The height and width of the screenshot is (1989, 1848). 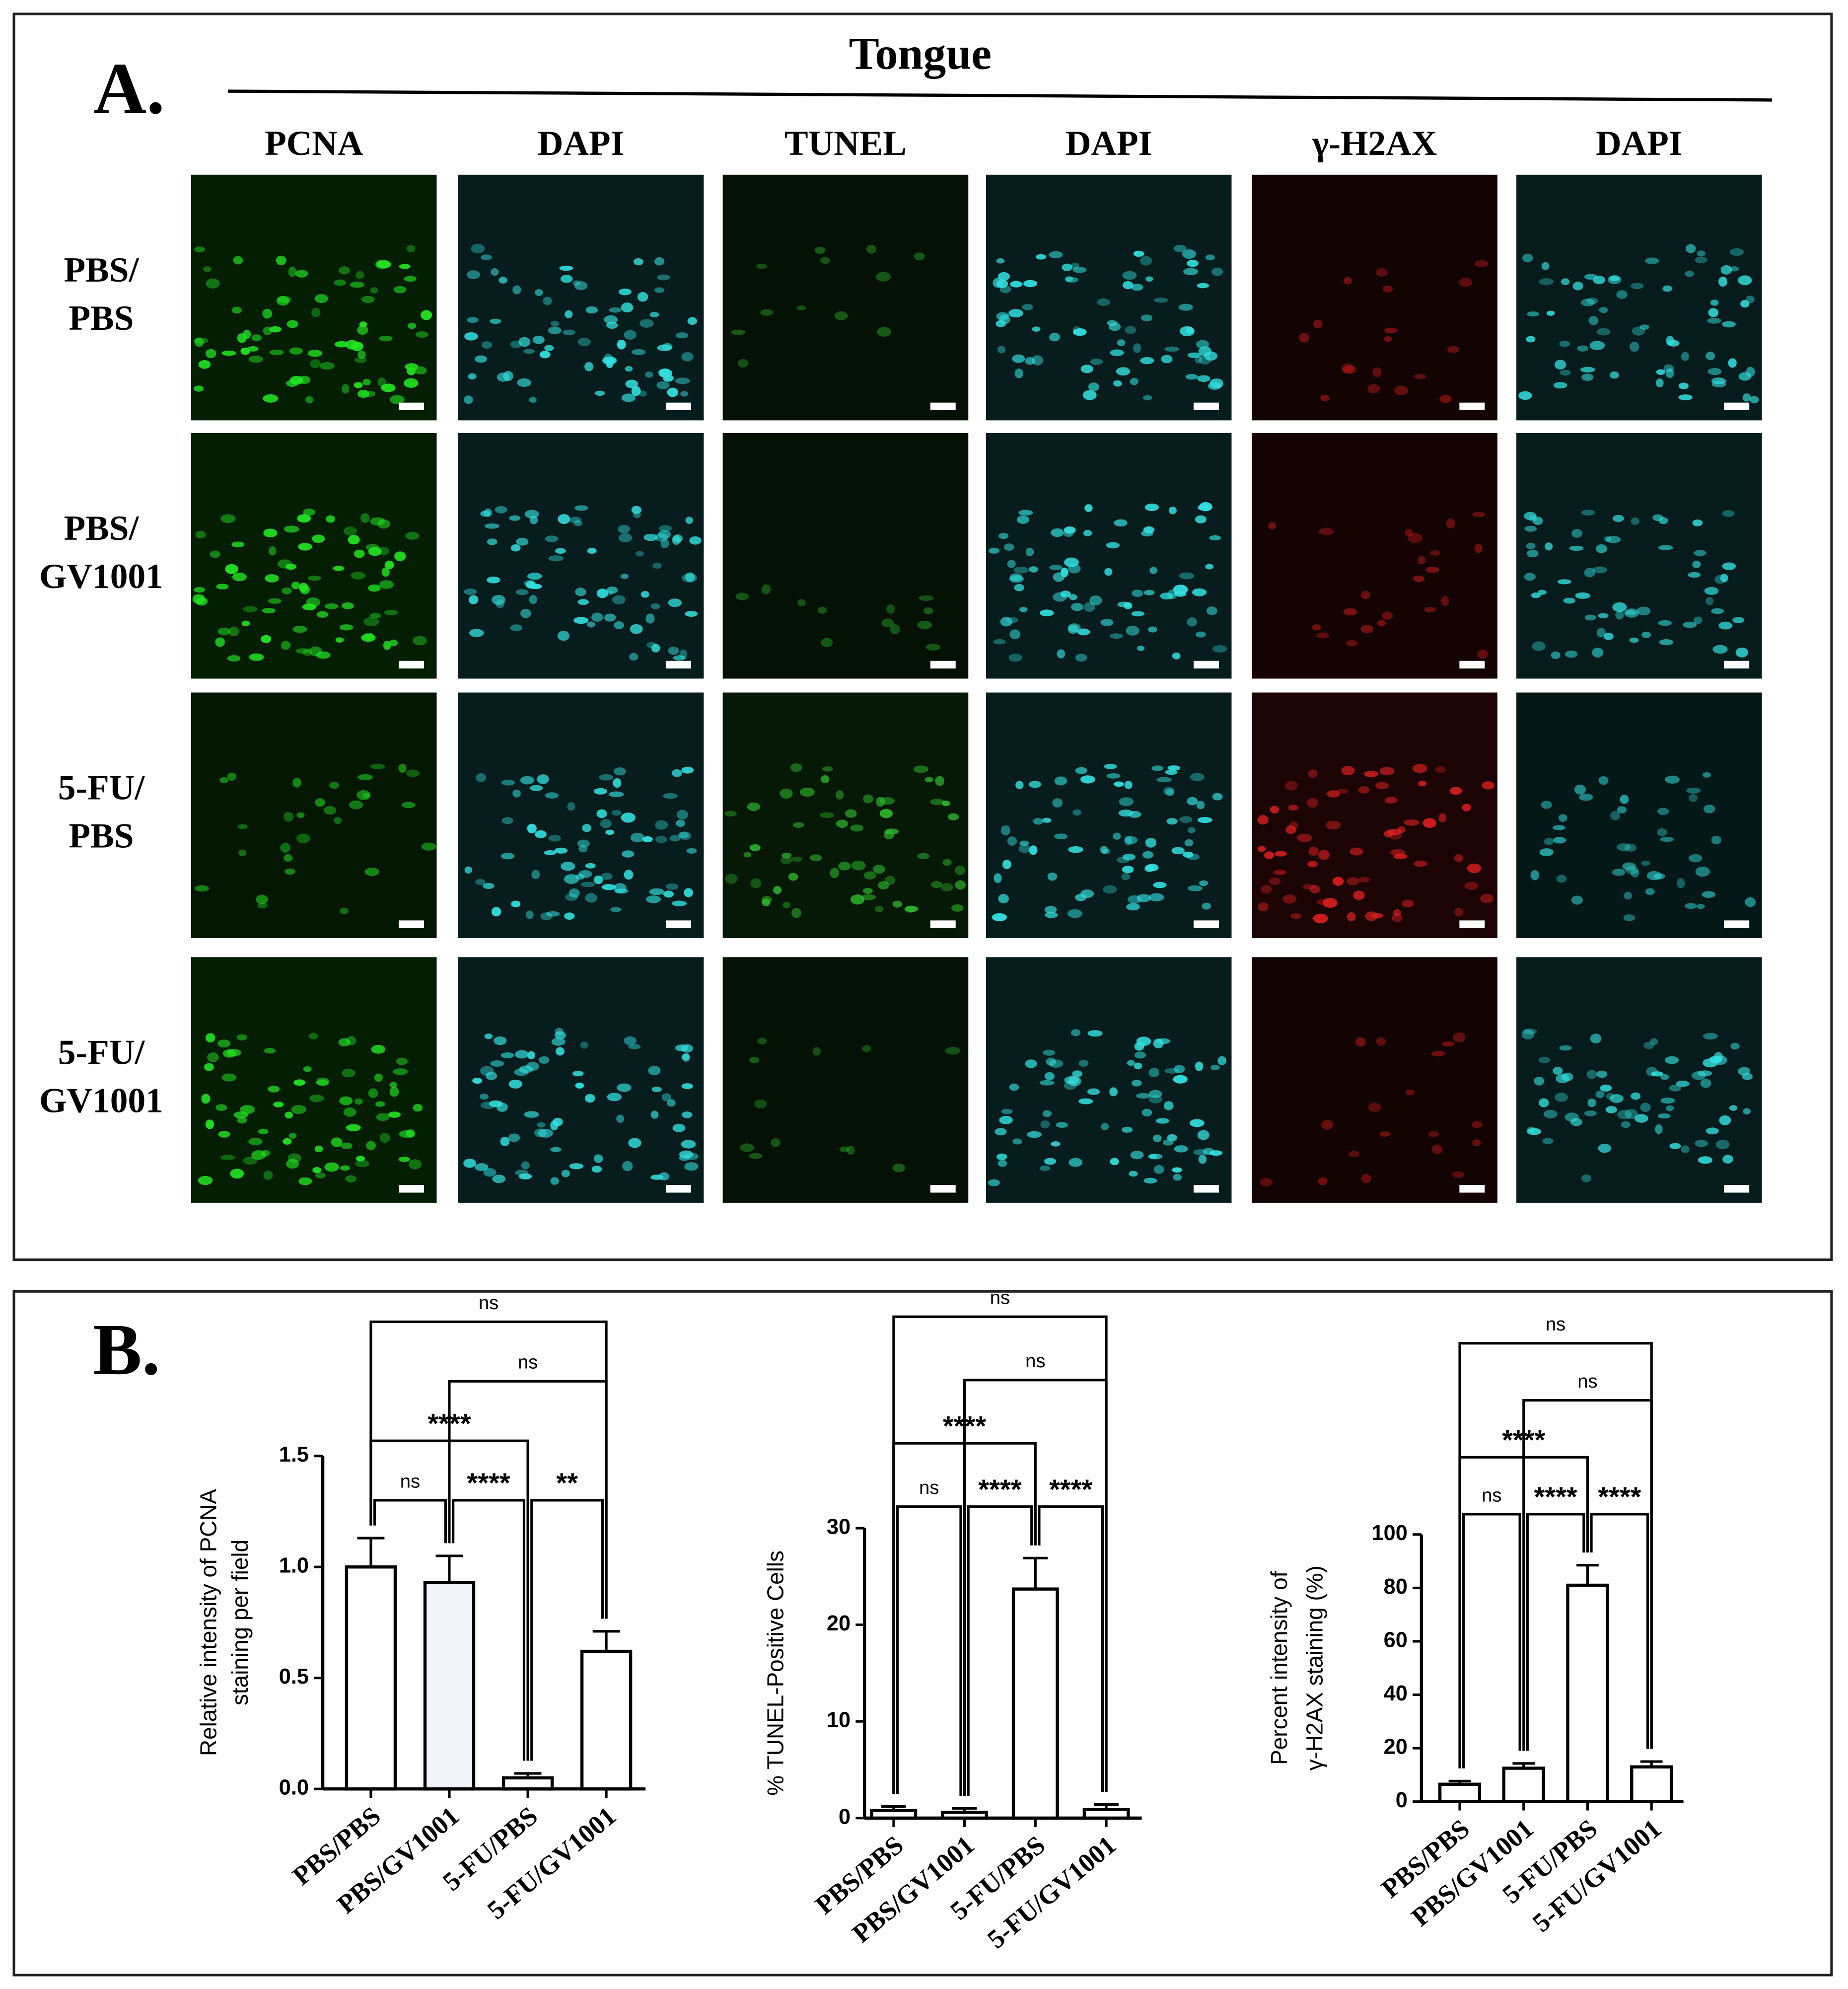 What do you see at coordinates (1314, 1667) in the screenshot?
I see `y-axis-label: γ-H2AX staining (%)` at bounding box center [1314, 1667].